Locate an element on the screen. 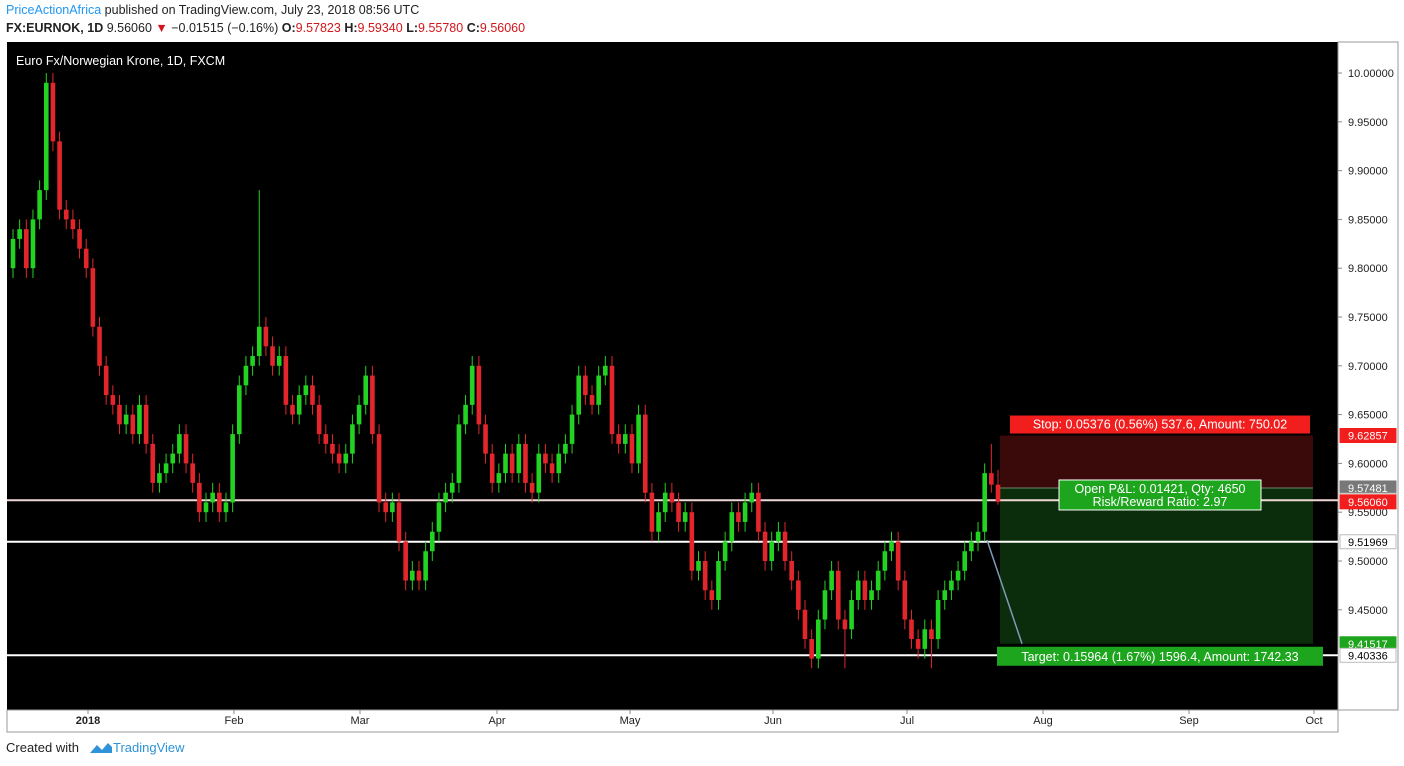 Image resolution: width=1404 pixels, height=766 pixels. x-tick-label: Oct is located at coordinates (1313, 721).